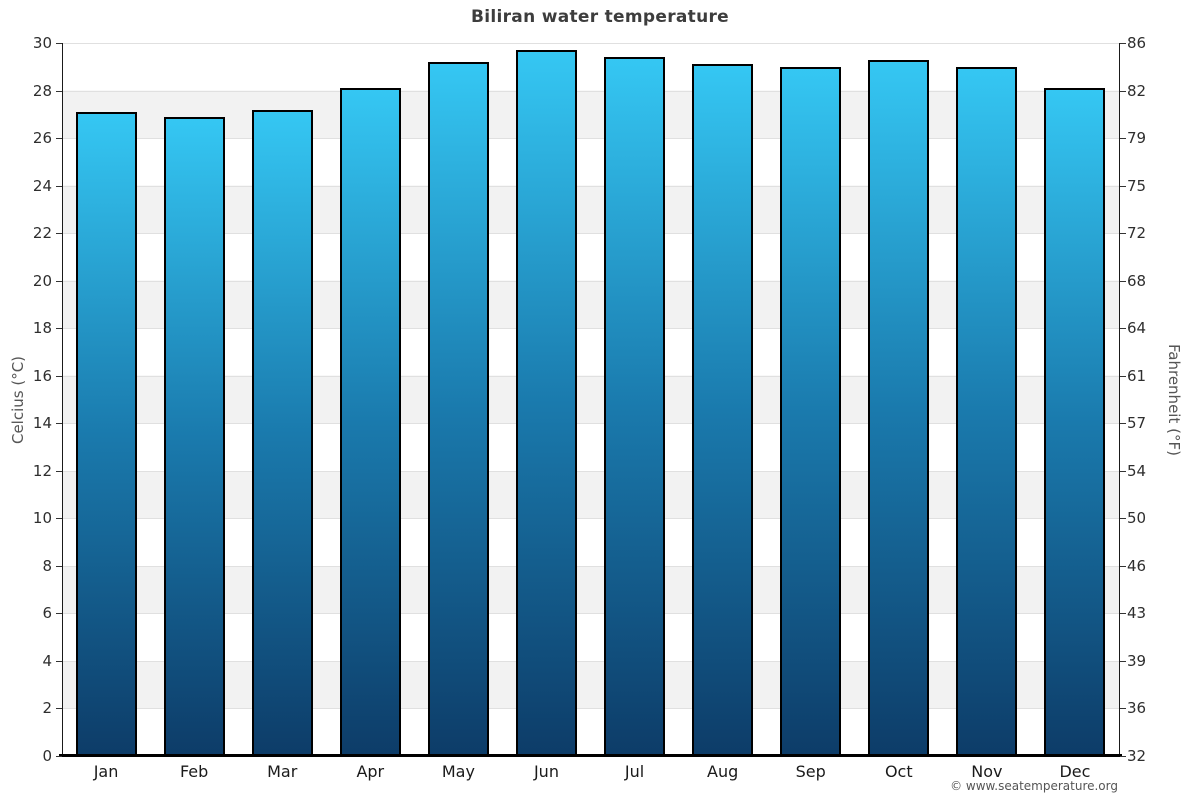 This screenshot has width=1200, height=800. I want to click on x-tick-feb: Feb, so click(194, 771).